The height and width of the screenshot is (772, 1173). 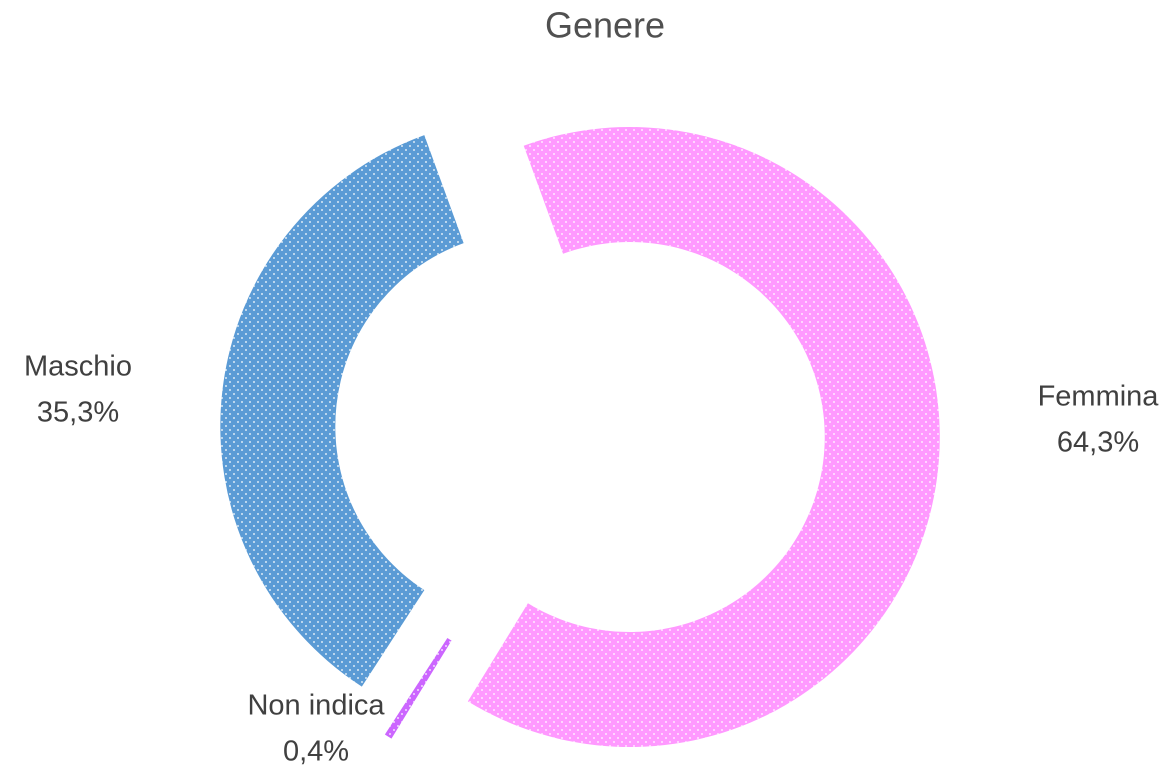 What do you see at coordinates (78, 413) in the screenshot?
I see `value-label: 35,3%` at bounding box center [78, 413].